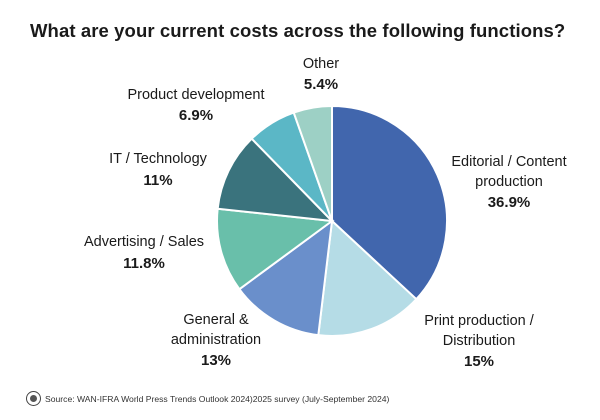 The width and height of the screenshot is (600, 420). What do you see at coordinates (216, 340) in the screenshot?
I see `slice-label-3: administration` at bounding box center [216, 340].